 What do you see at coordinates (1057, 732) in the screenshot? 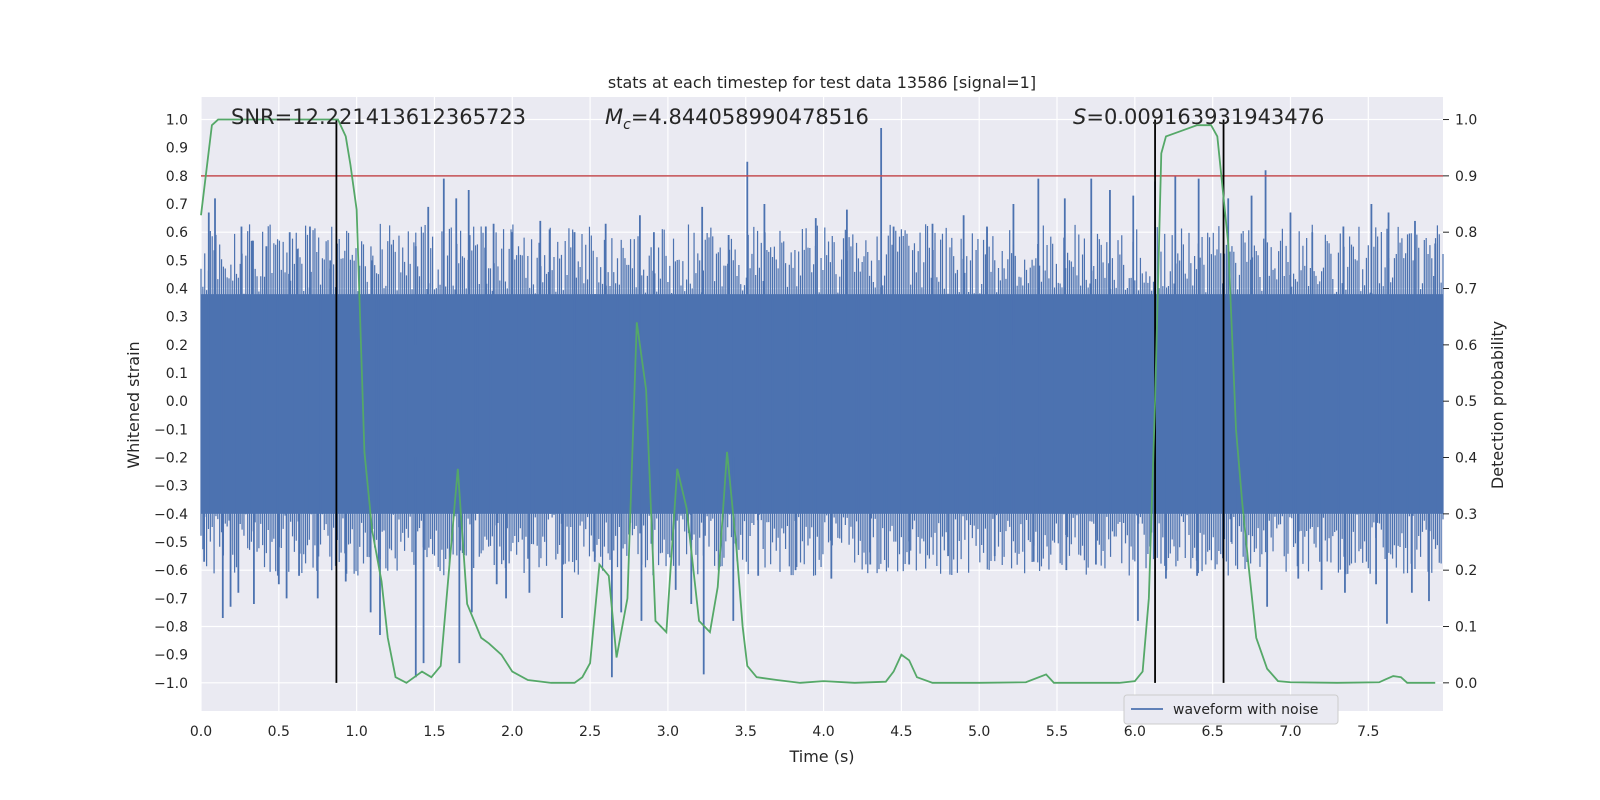
I see `x-tick-label: 5.5` at bounding box center [1057, 732].